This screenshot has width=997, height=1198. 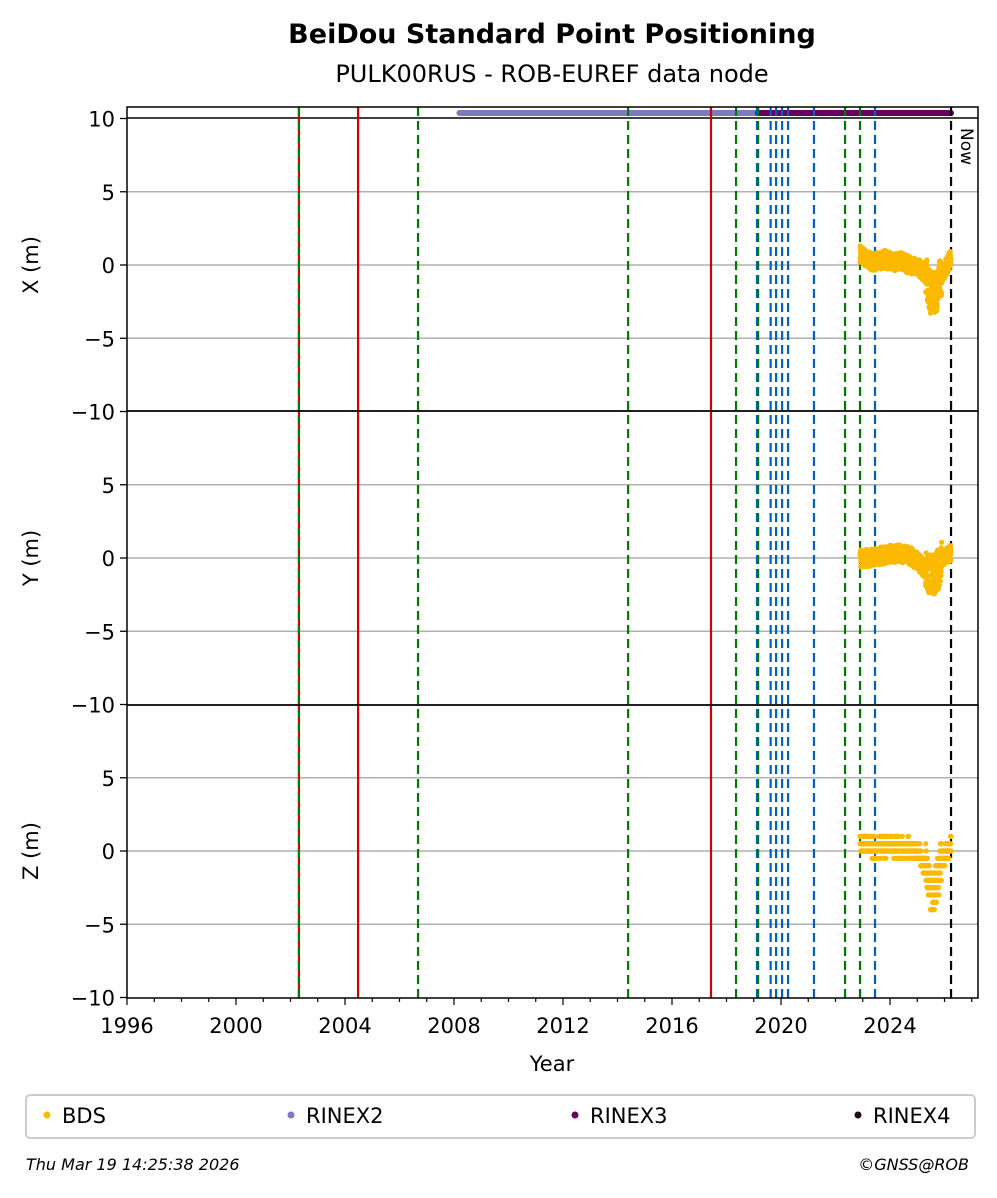 I want to click on legend-marker-rinex2, so click(x=291, y=1115).